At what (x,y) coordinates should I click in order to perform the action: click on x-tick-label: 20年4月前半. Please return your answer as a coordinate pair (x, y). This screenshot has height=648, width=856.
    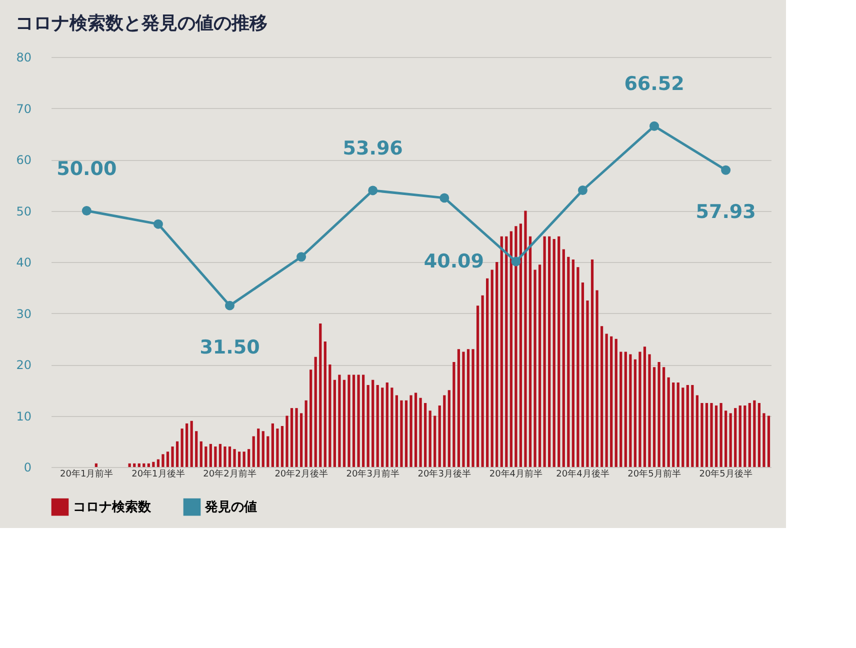
    Looking at the image, I should click on (516, 474).